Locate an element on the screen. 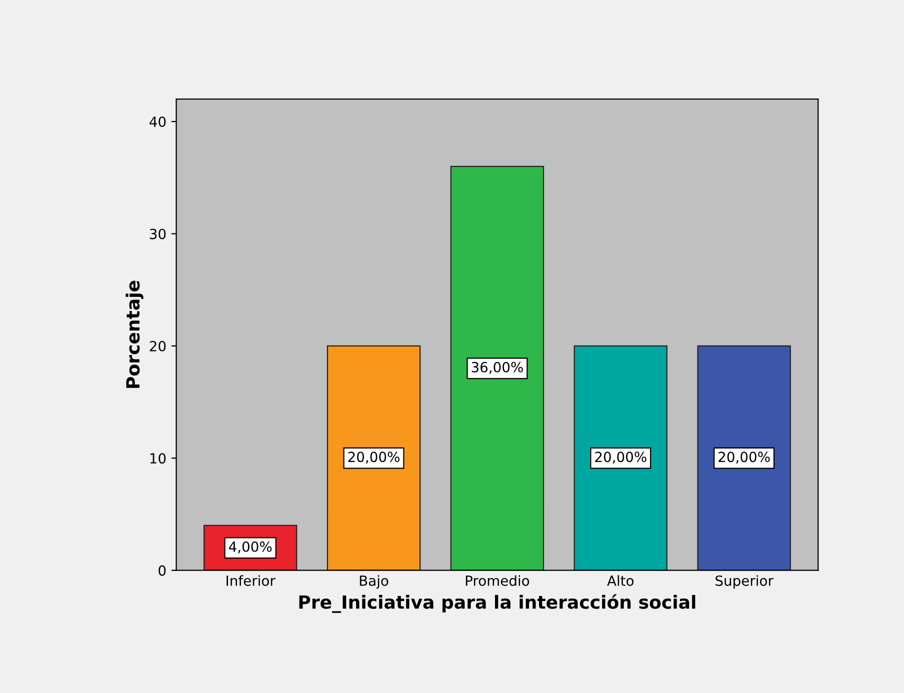 Image resolution: width=904 pixels, height=693 pixels. y-axis-title: Porcentaje is located at coordinates (135, 334).